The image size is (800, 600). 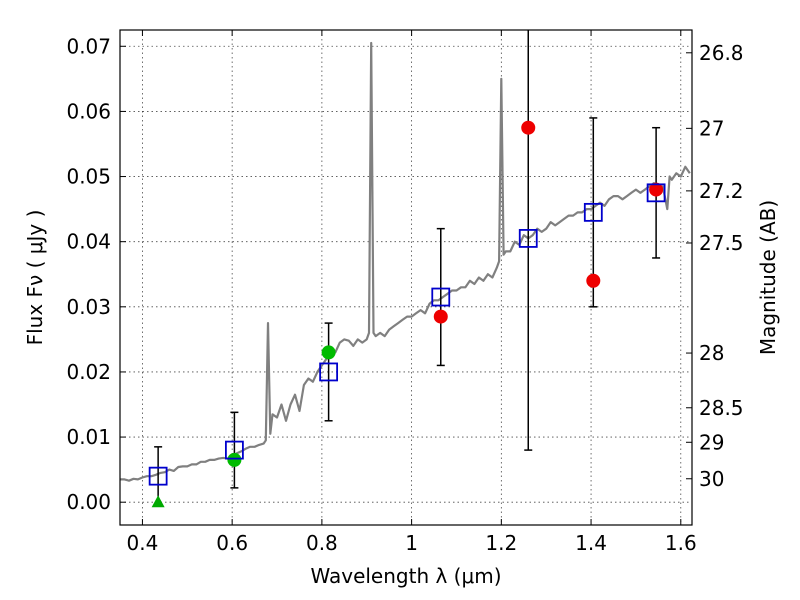 What do you see at coordinates (88, 242) in the screenshot?
I see `y-tick-label: 0.04` at bounding box center [88, 242].